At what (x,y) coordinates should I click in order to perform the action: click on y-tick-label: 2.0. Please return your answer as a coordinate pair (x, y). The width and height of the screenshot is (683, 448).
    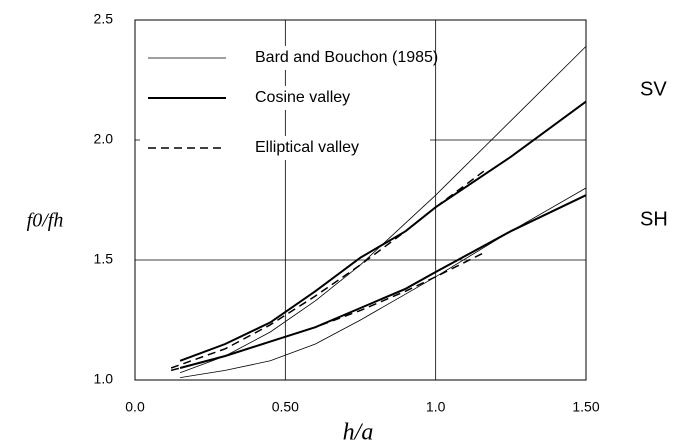
    Looking at the image, I should click on (104, 139).